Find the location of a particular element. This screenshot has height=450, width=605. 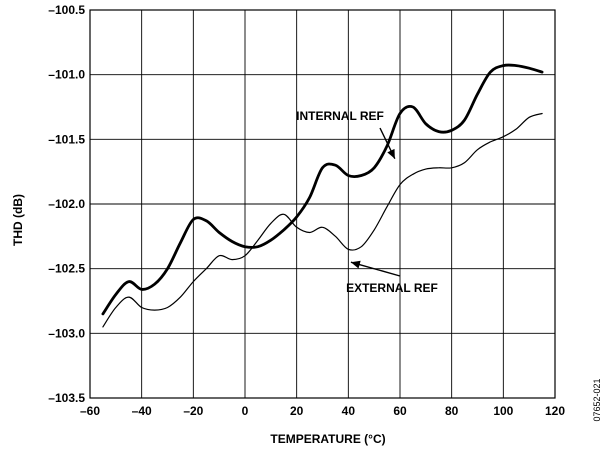

x-tick-label: –20 is located at coordinates (193, 411).